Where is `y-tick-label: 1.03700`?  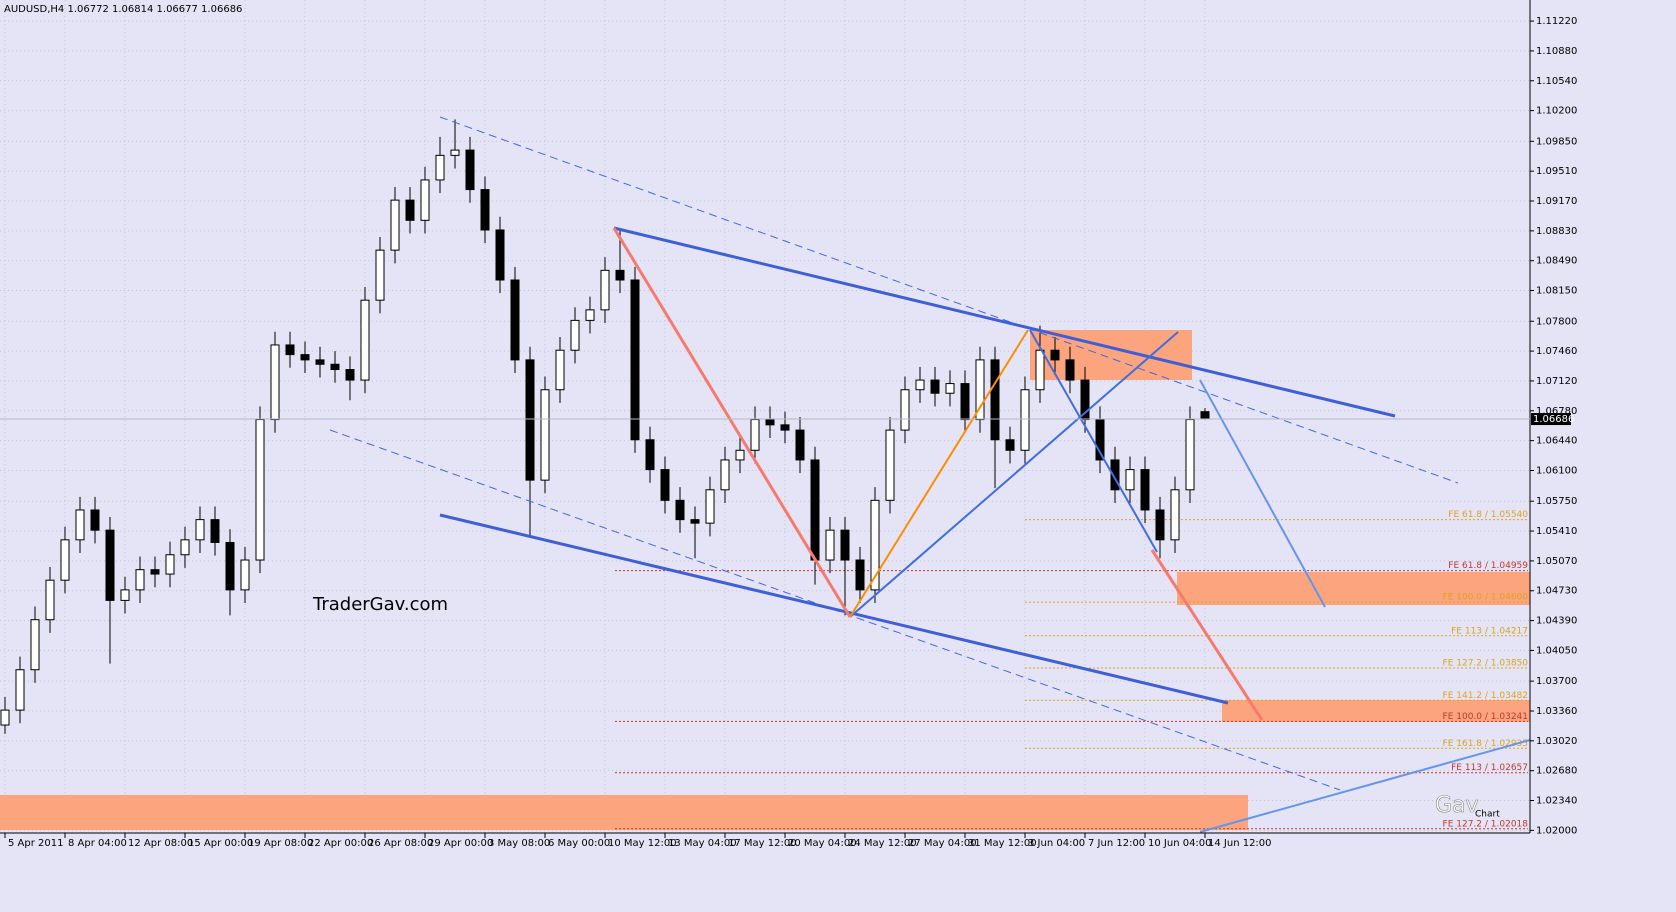 y-tick-label: 1.03700 is located at coordinates (1556, 681).